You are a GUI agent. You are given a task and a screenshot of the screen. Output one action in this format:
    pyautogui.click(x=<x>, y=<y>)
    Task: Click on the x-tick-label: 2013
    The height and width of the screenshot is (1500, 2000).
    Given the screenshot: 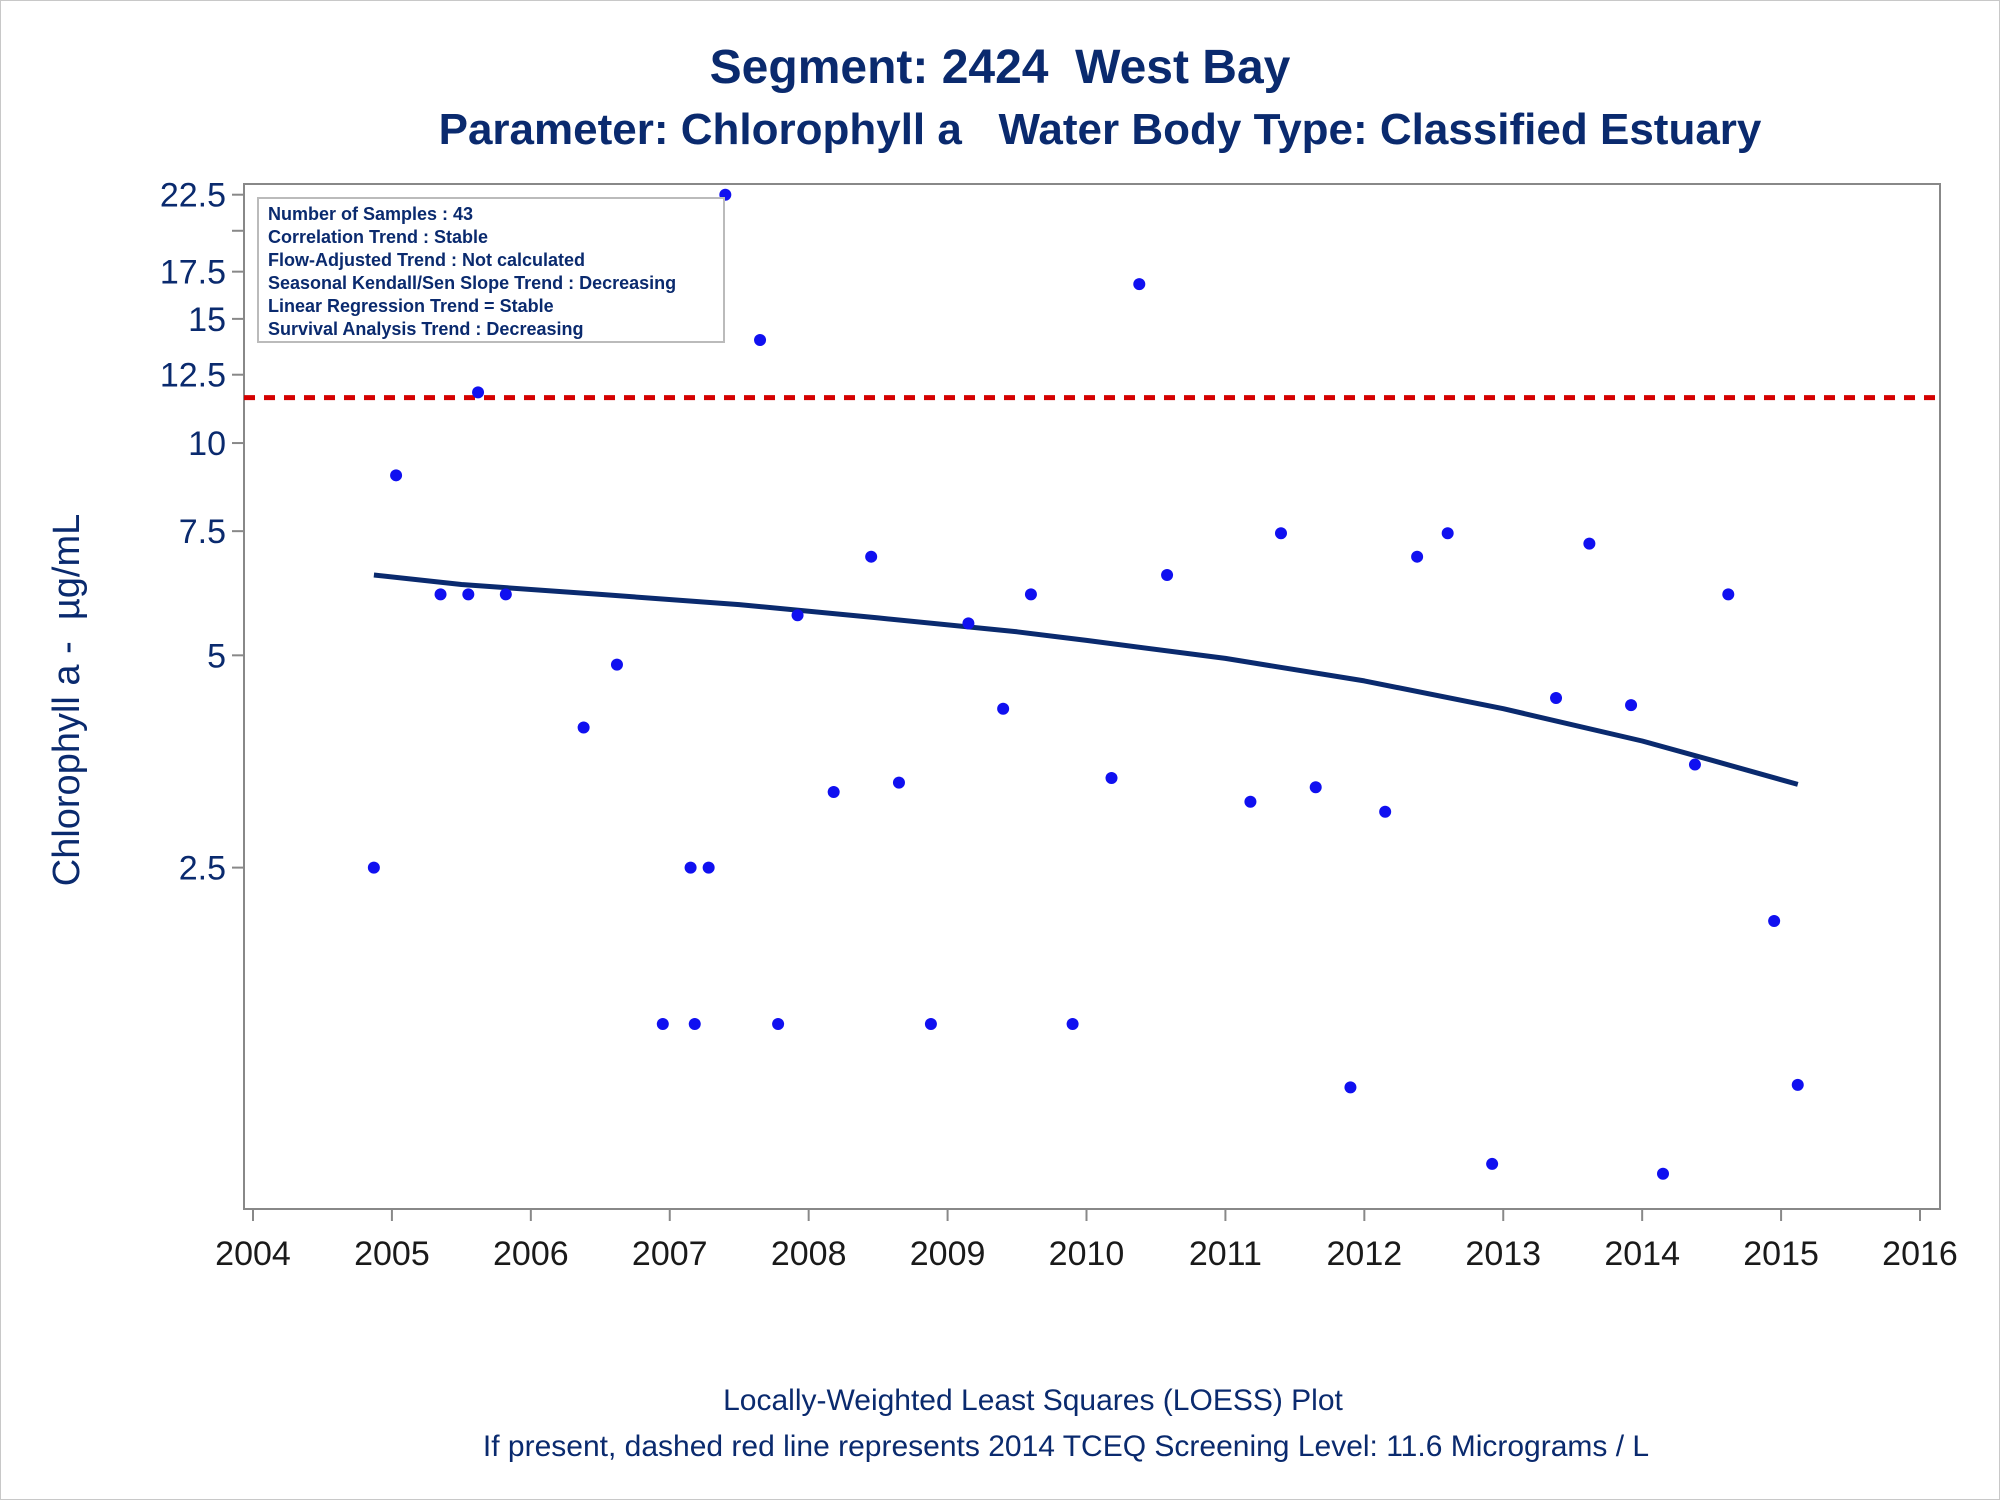 What is the action you would take?
    pyautogui.click(x=1503, y=1254)
    